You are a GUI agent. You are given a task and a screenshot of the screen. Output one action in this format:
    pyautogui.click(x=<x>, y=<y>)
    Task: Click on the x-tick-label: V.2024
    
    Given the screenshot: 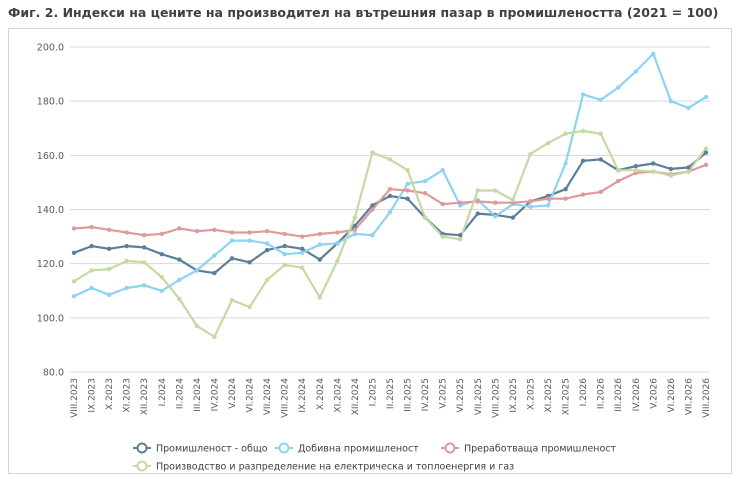 What is the action you would take?
    pyautogui.click(x=233, y=393)
    